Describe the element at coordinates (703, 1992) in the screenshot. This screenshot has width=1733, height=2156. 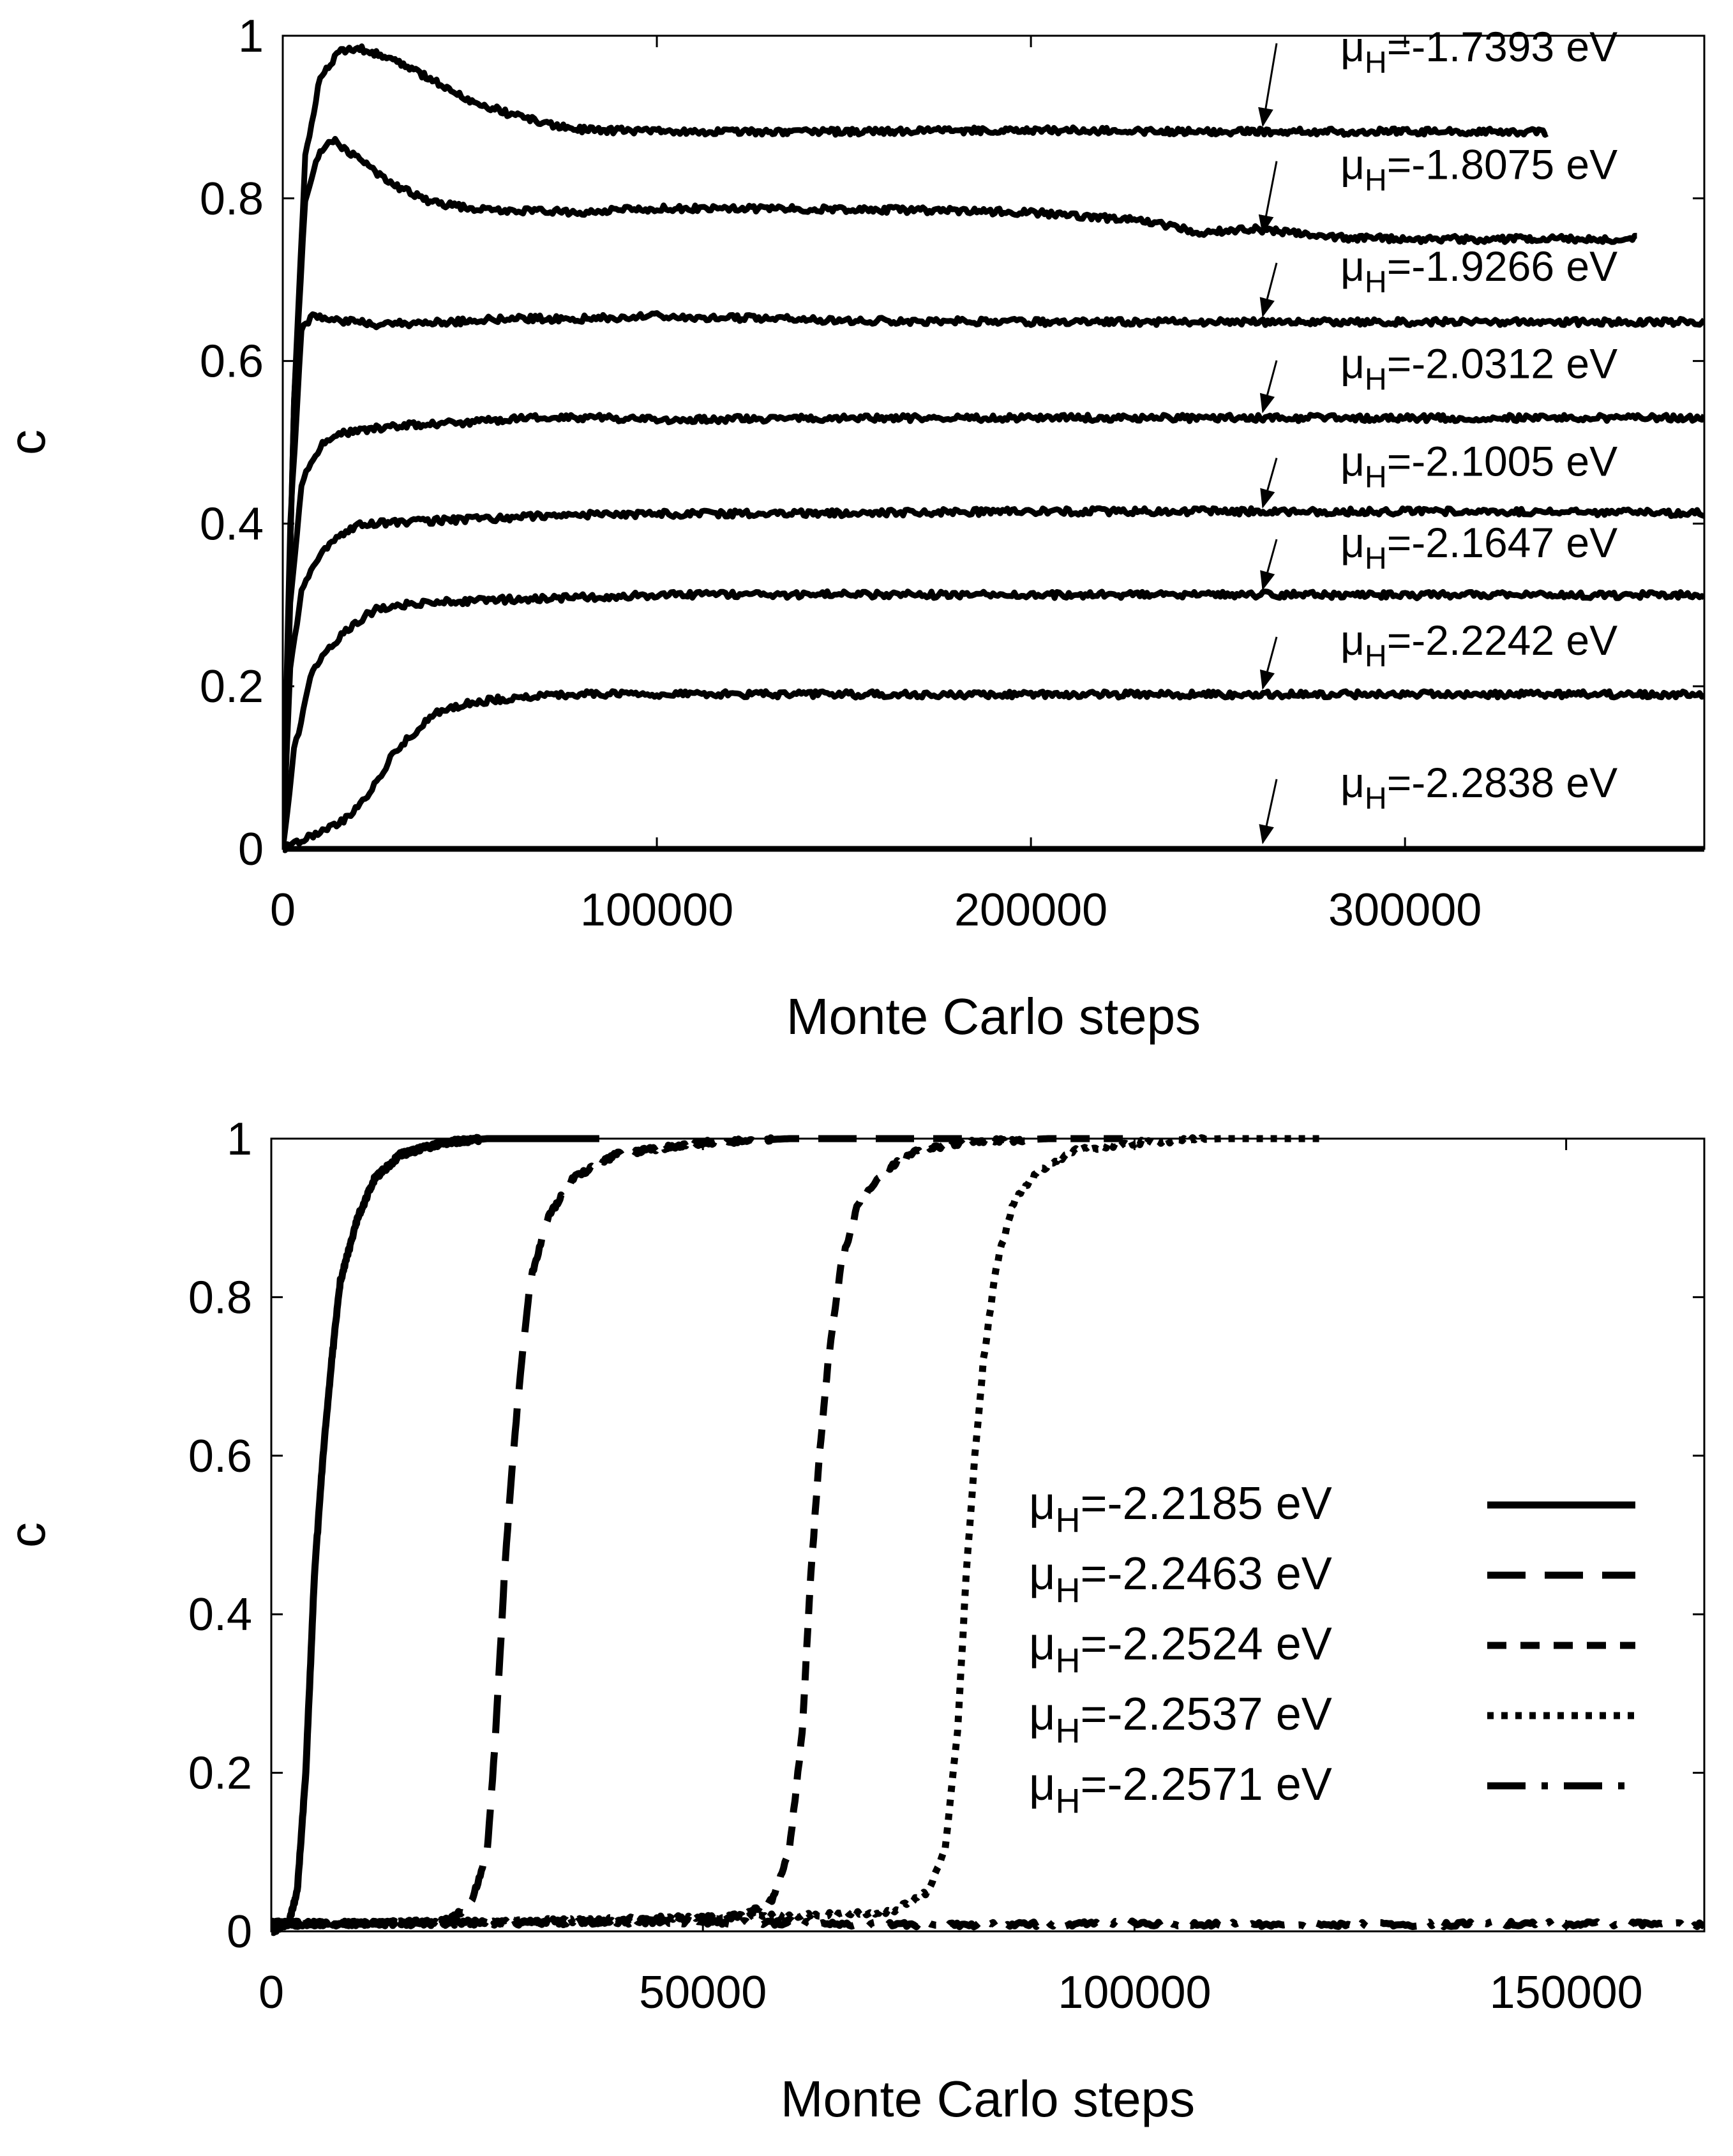
I see `x-tick-label: 50000` at that location.